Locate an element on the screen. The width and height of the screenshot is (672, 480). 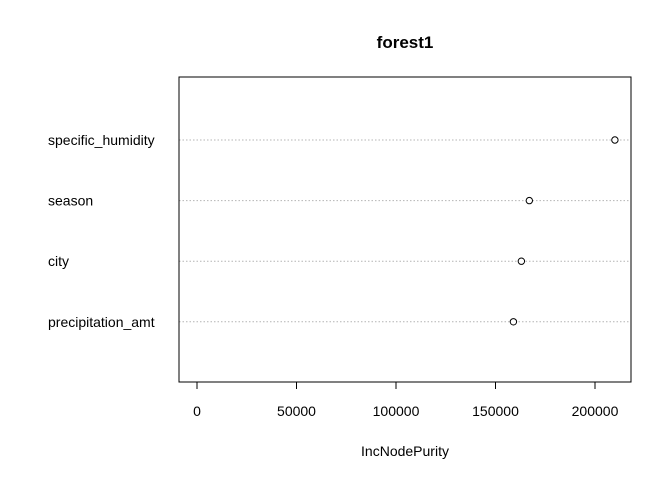
x-tick-label: 50000 is located at coordinates (296, 411).